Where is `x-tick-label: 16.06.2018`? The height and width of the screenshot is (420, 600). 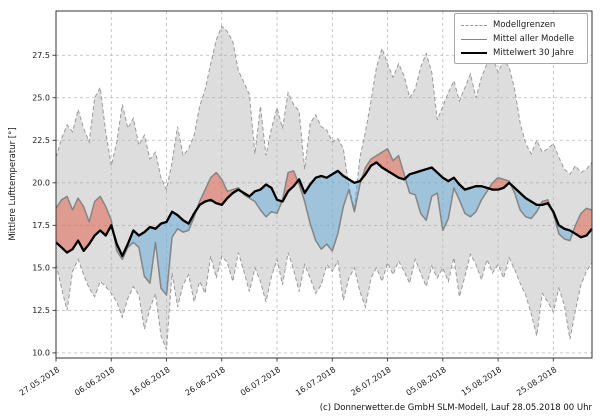 x-tick-label: 16.06.2018 is located at coordinates (149, 381).